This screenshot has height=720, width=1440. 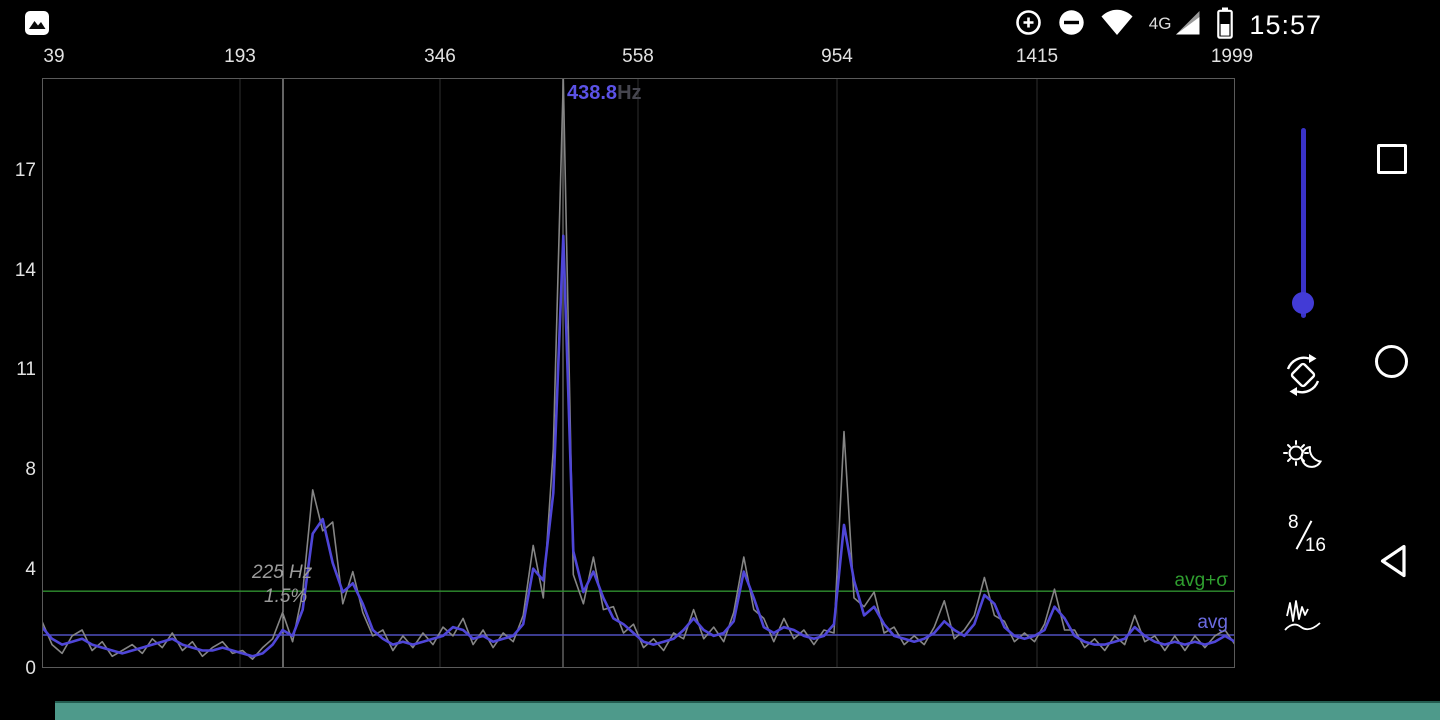 I want to click on waterfall-spectrogram, so click(x=747, y=710).